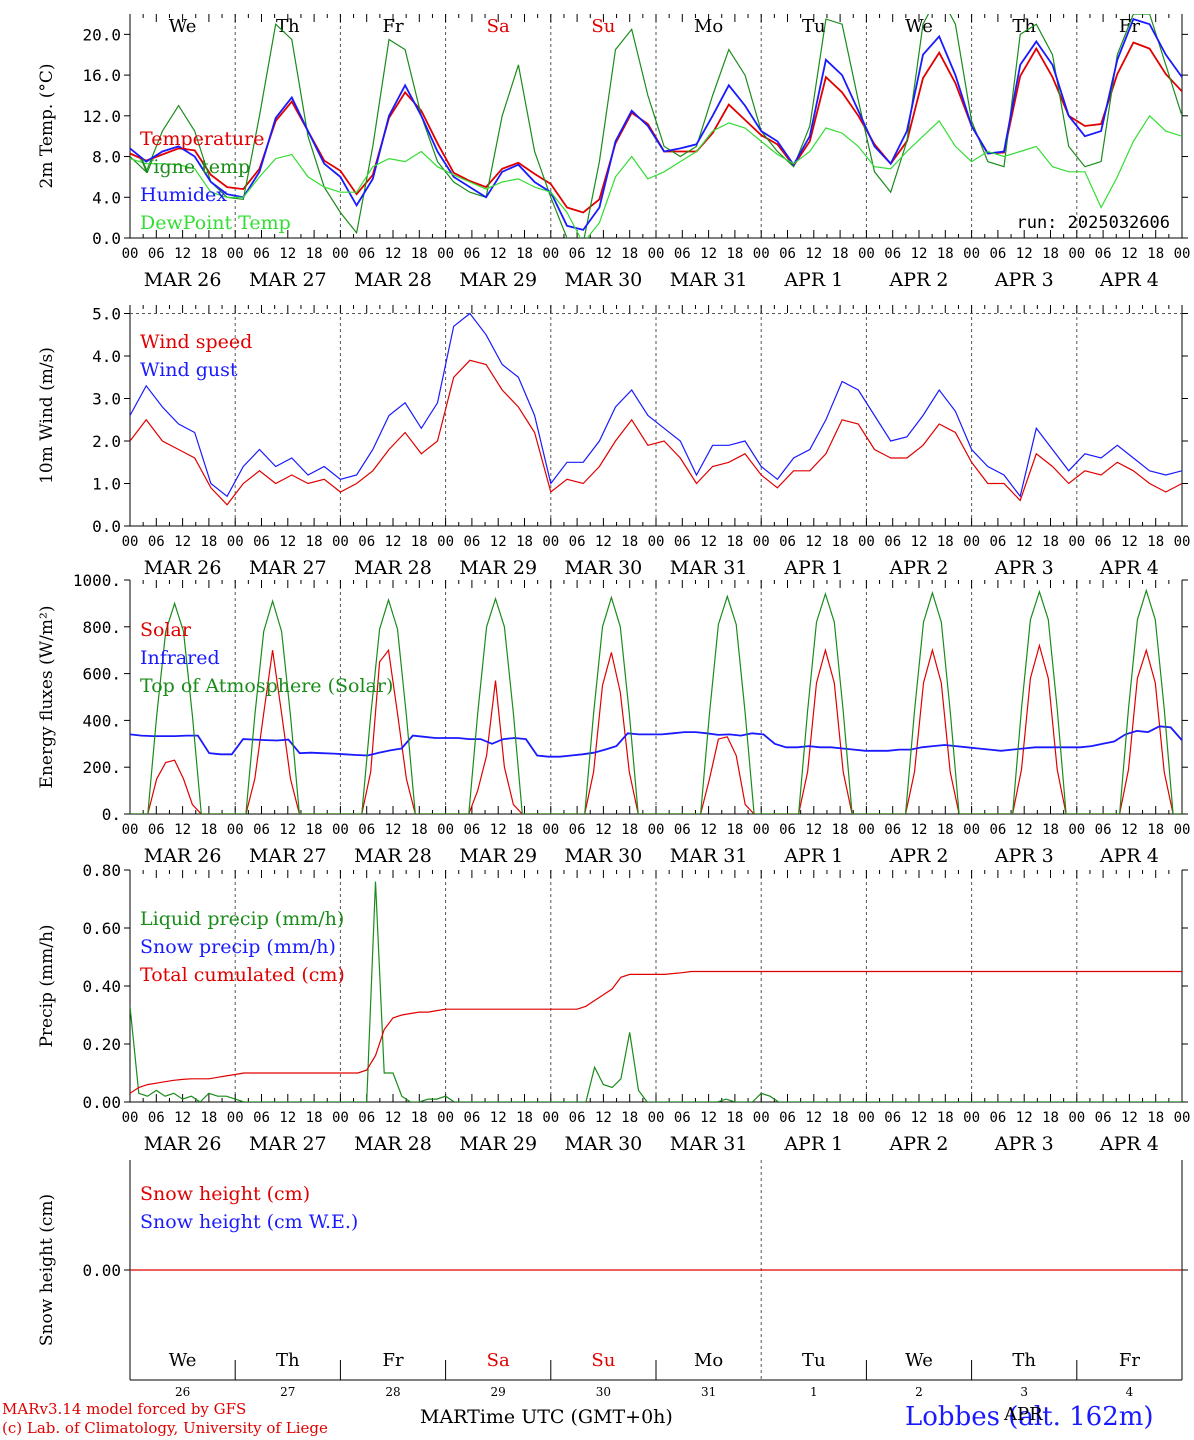  Describe the element at coordinates (47, 985) in the screenshot. I see `y-axis-title: Precip (mm/h)` at that location.